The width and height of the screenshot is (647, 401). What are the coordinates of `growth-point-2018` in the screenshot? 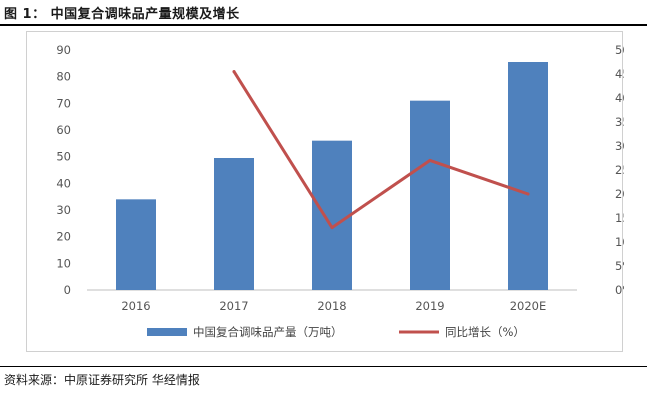 It's located at (332, 228).